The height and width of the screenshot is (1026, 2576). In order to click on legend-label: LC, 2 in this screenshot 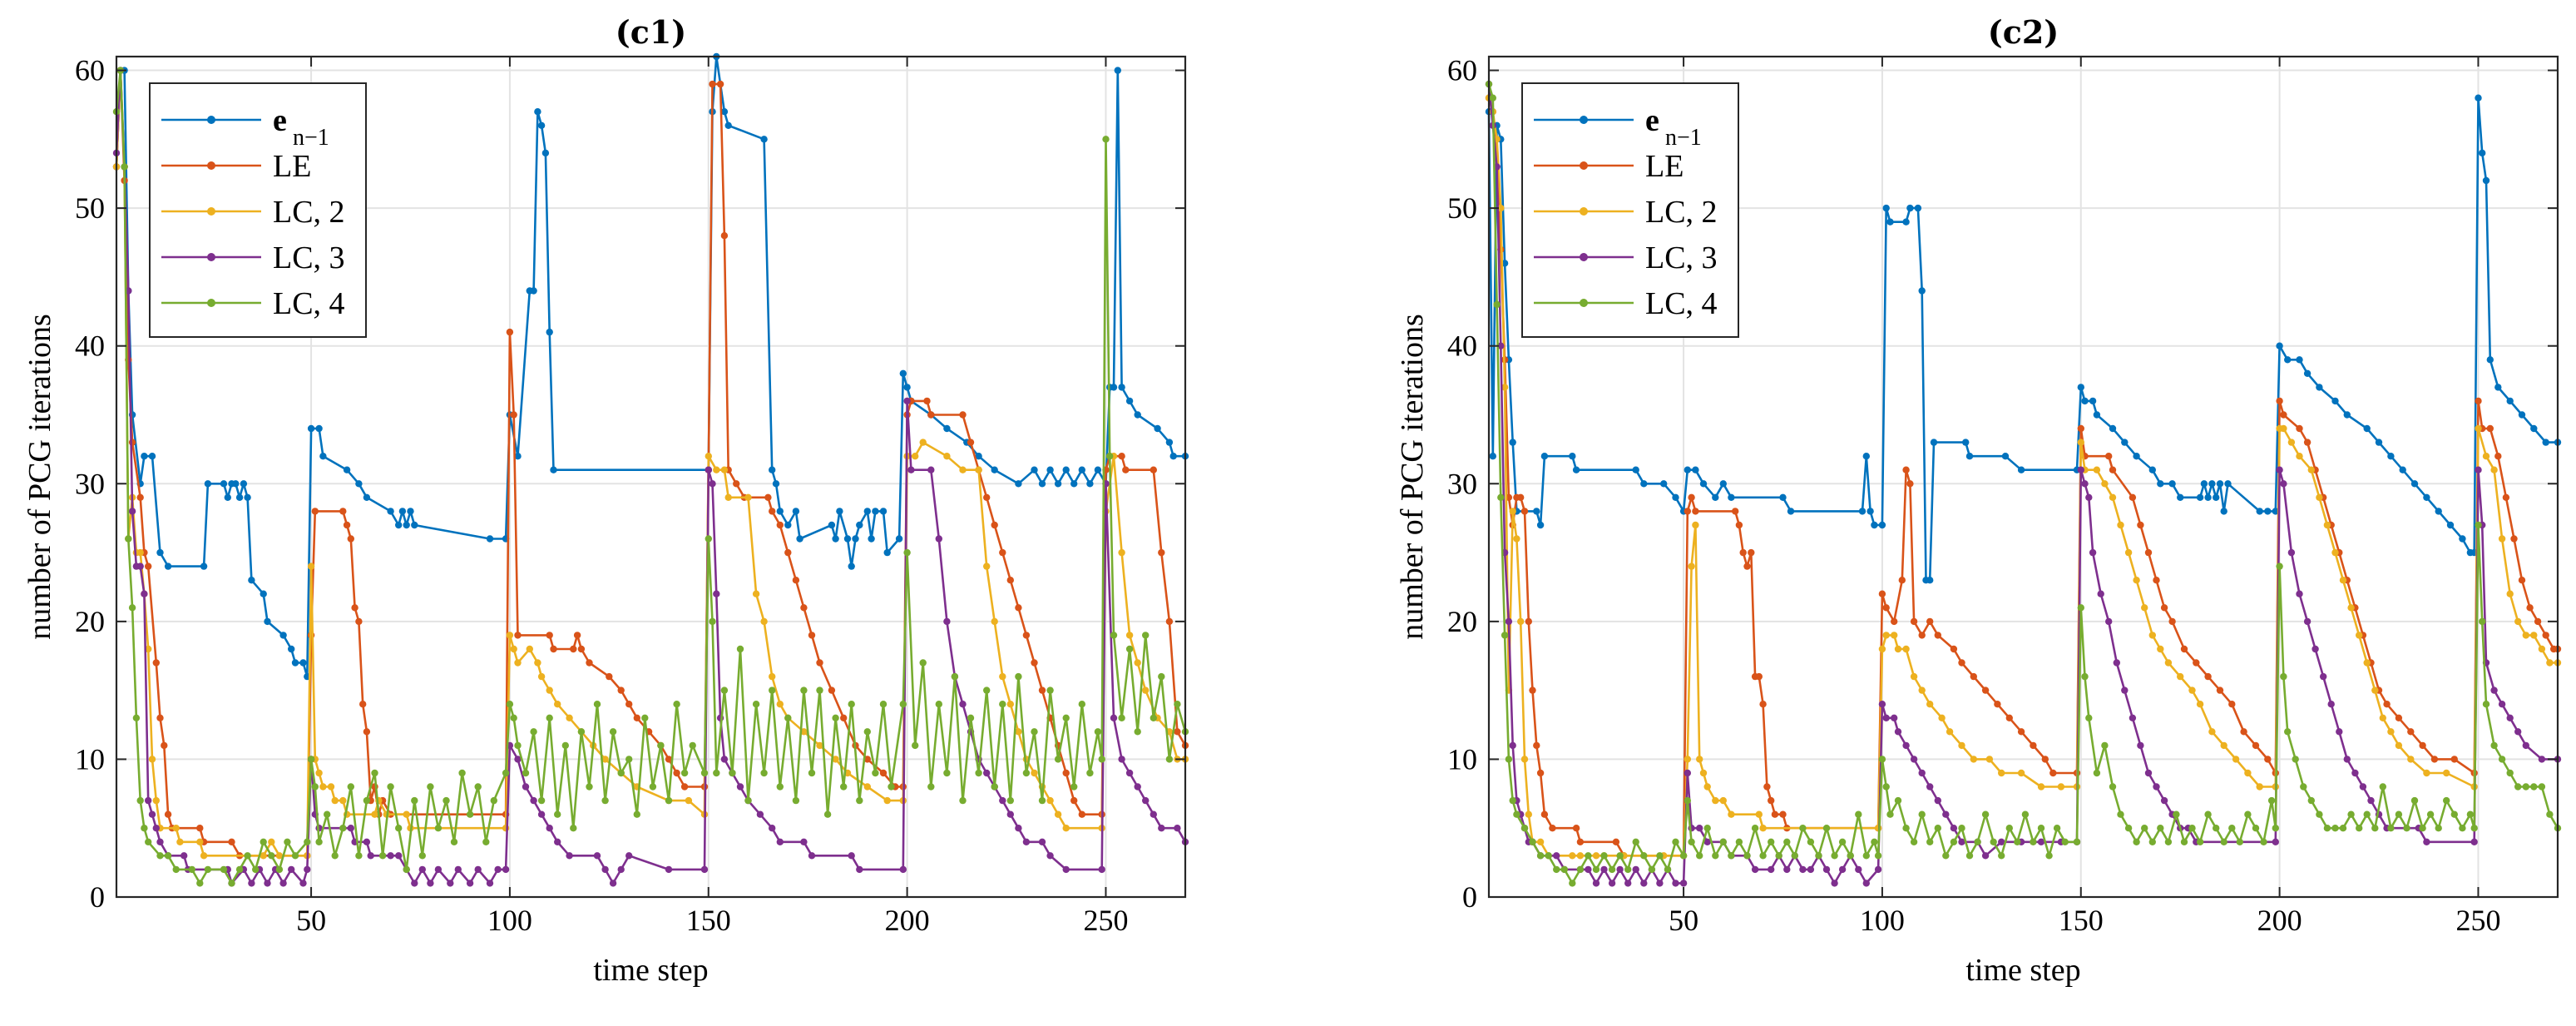, I will do `click(309, 212)`.